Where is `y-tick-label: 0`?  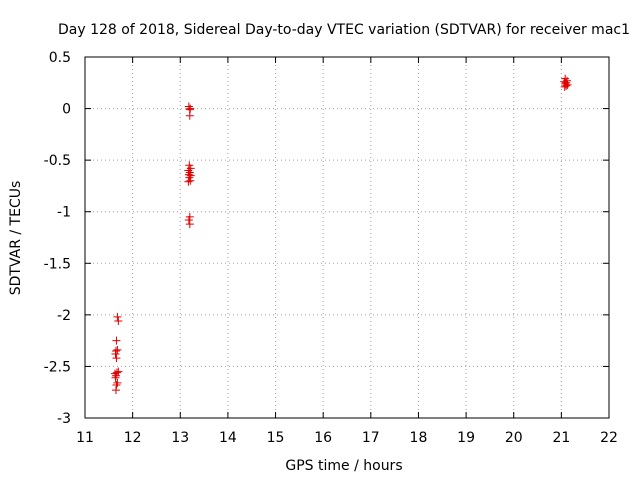 y-tick-label: 0 is located at coordinates (66, 110).